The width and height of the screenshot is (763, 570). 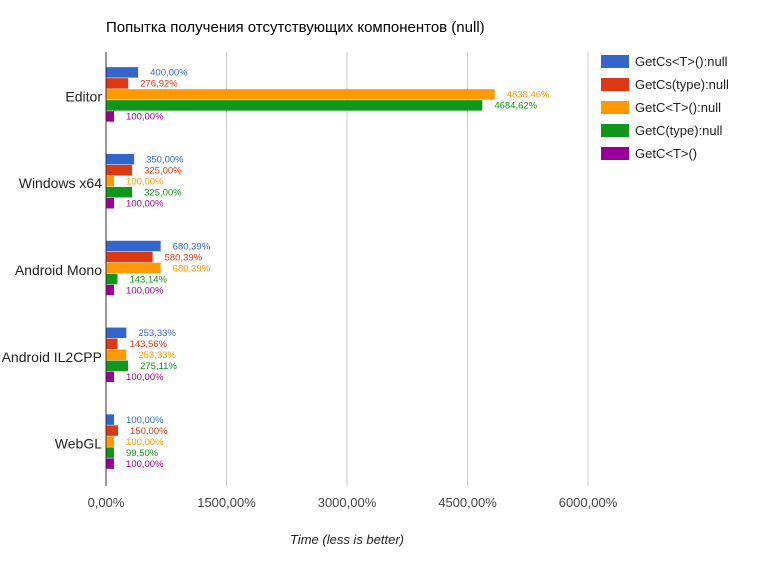 I want to click on data-label: 143,56%, so click(x=149, y=344).